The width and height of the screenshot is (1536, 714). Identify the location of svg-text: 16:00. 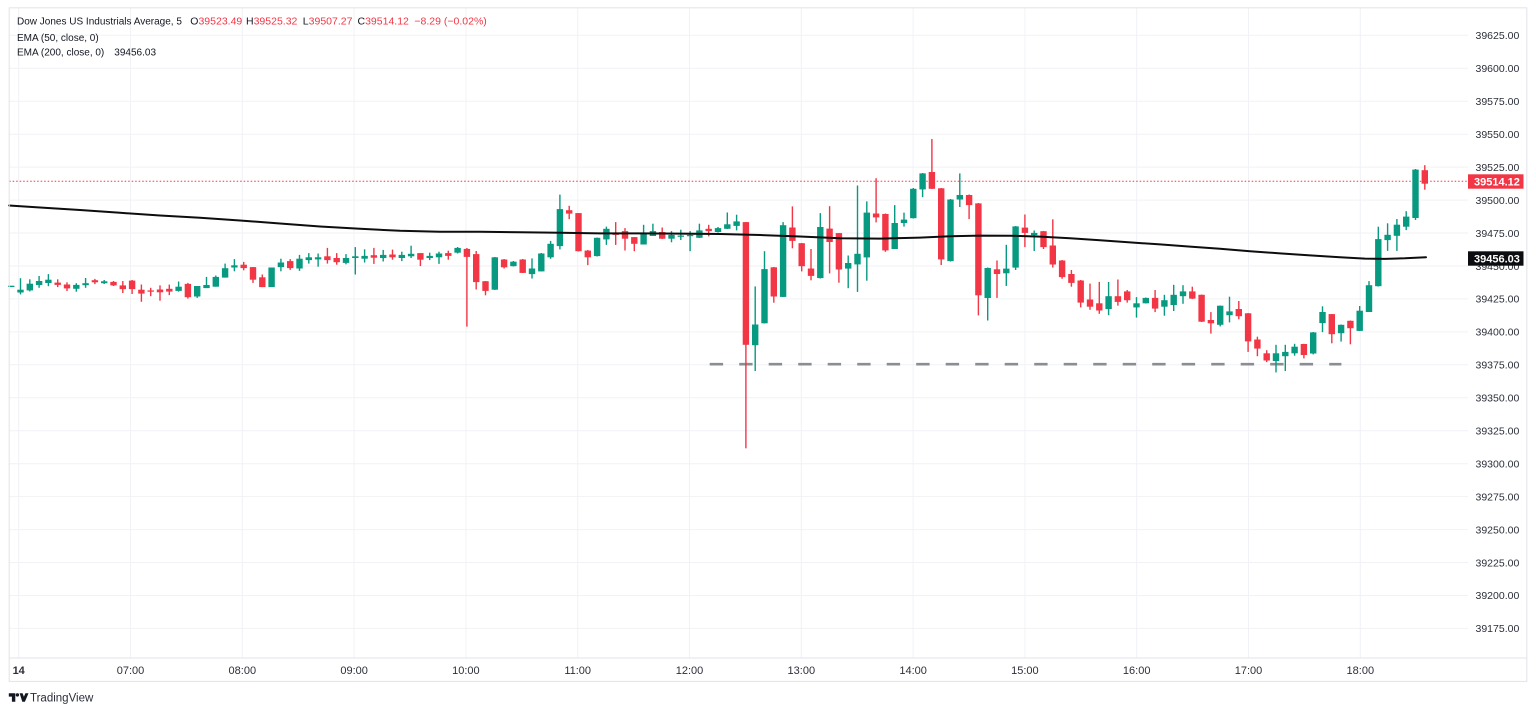
(1137, 671).